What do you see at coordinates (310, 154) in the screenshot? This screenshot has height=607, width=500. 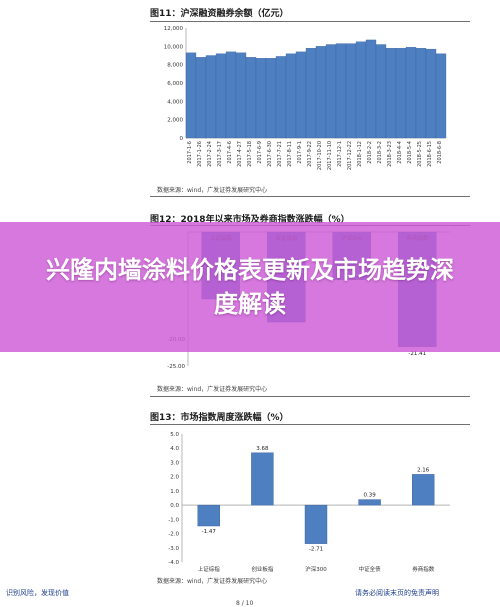 I see `x-tick-label: 2017-9-22` at bounding box center [310, 154].